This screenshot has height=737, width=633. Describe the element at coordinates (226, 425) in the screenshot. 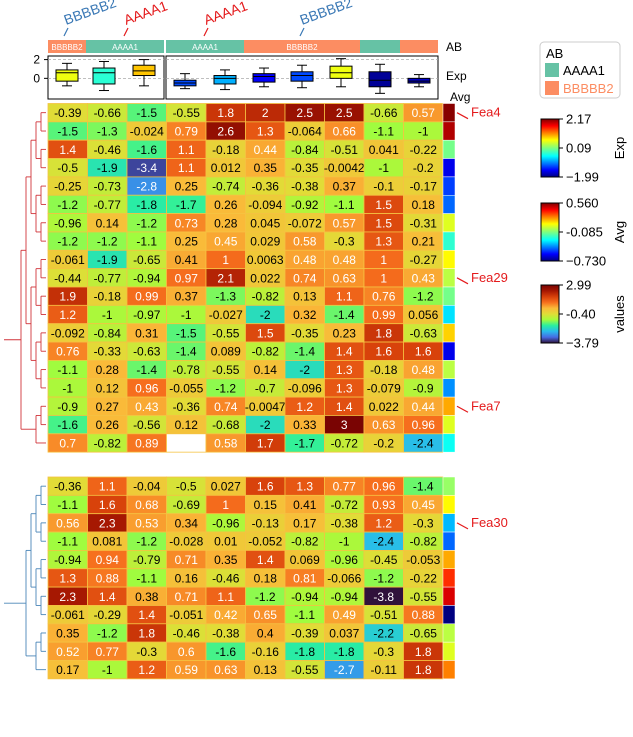

I see `heatmap-cell-label: -0.68` at that location.